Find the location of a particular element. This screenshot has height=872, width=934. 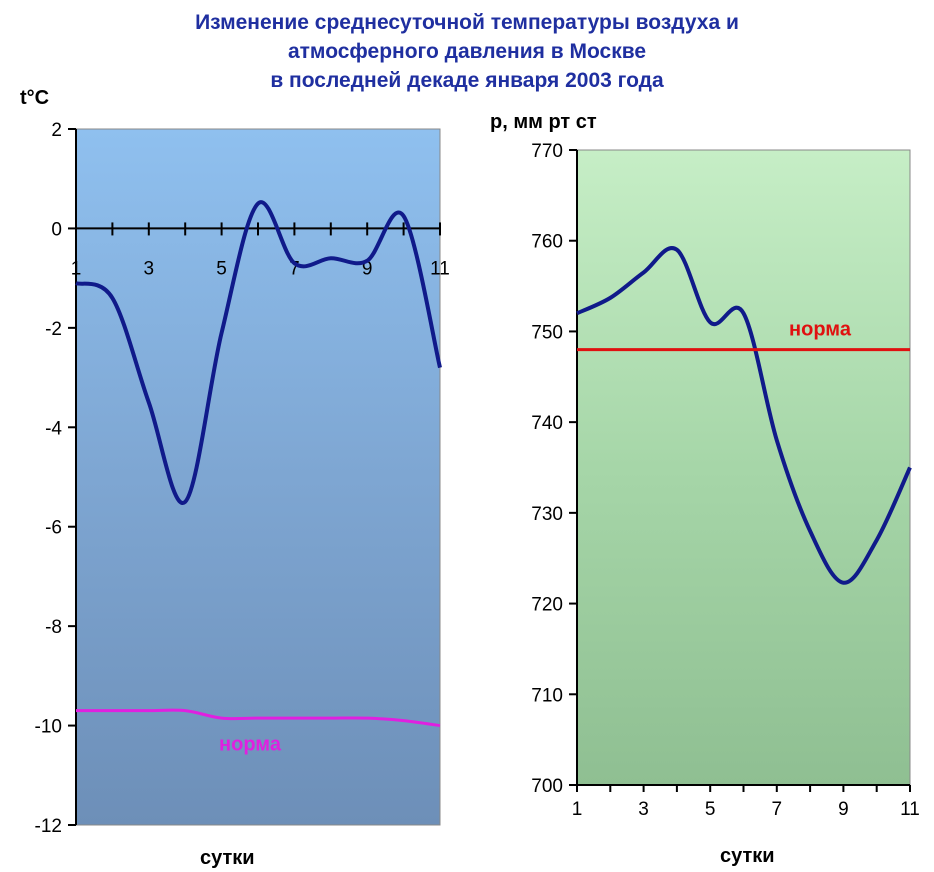

y-tick-label: -12 is located at coordinates (48, 826).